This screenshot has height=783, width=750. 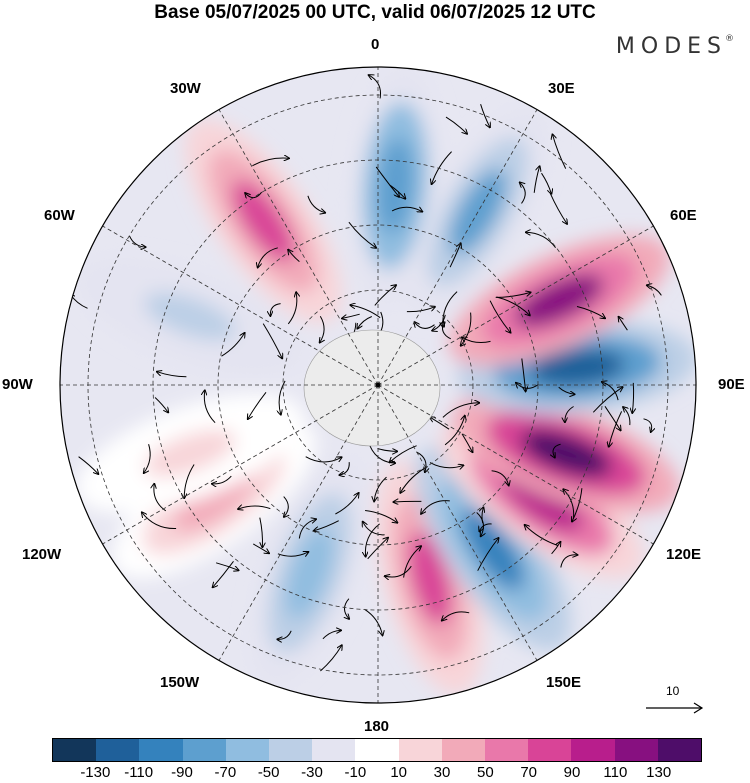 What do you see at coordinates (185, 88) in the screenshot?
I see `lon-label-30w: 30W` at bounding box center [185, 88].